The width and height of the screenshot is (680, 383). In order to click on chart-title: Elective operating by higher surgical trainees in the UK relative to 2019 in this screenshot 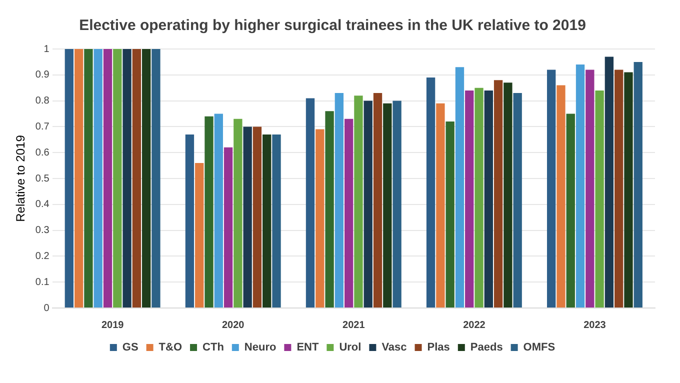, I will do `click(332, 25)`.